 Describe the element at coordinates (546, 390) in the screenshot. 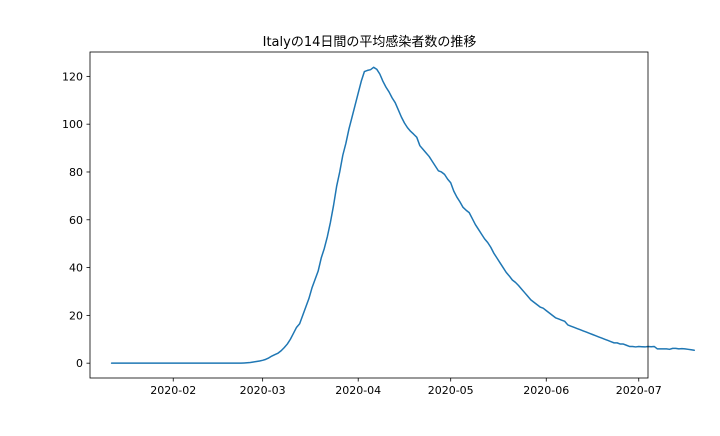

I see `x-tick-label: 2020-06` at that location.